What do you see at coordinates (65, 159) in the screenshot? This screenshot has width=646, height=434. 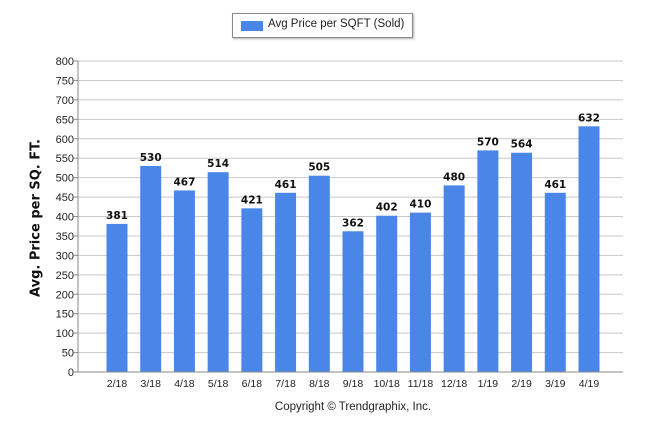 I see `y-tick-label: 550` at bounding box center [65, 159].